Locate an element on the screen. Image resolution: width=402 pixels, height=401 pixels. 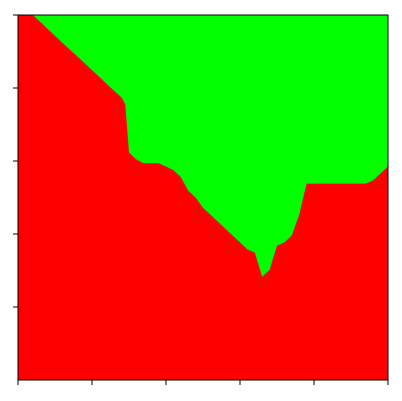
x-axis-ticks is located at coordinates (203, 382).